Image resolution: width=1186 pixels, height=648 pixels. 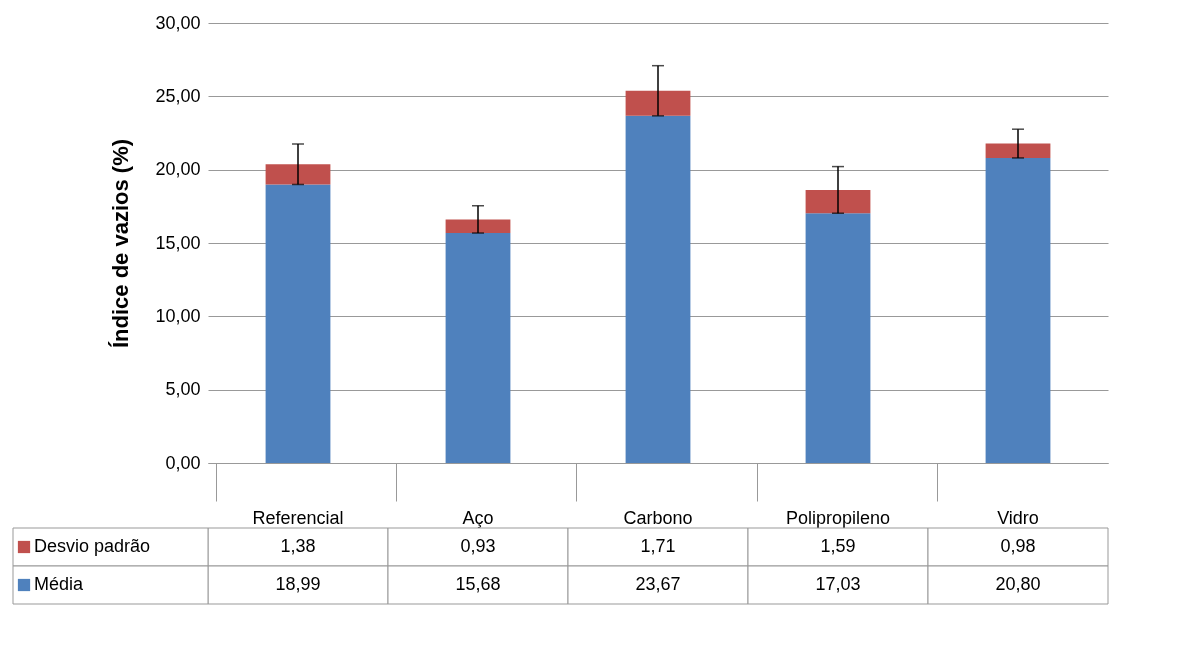 I want to click on x-tick-label: Polipropileno, so click(x=838, y=517).